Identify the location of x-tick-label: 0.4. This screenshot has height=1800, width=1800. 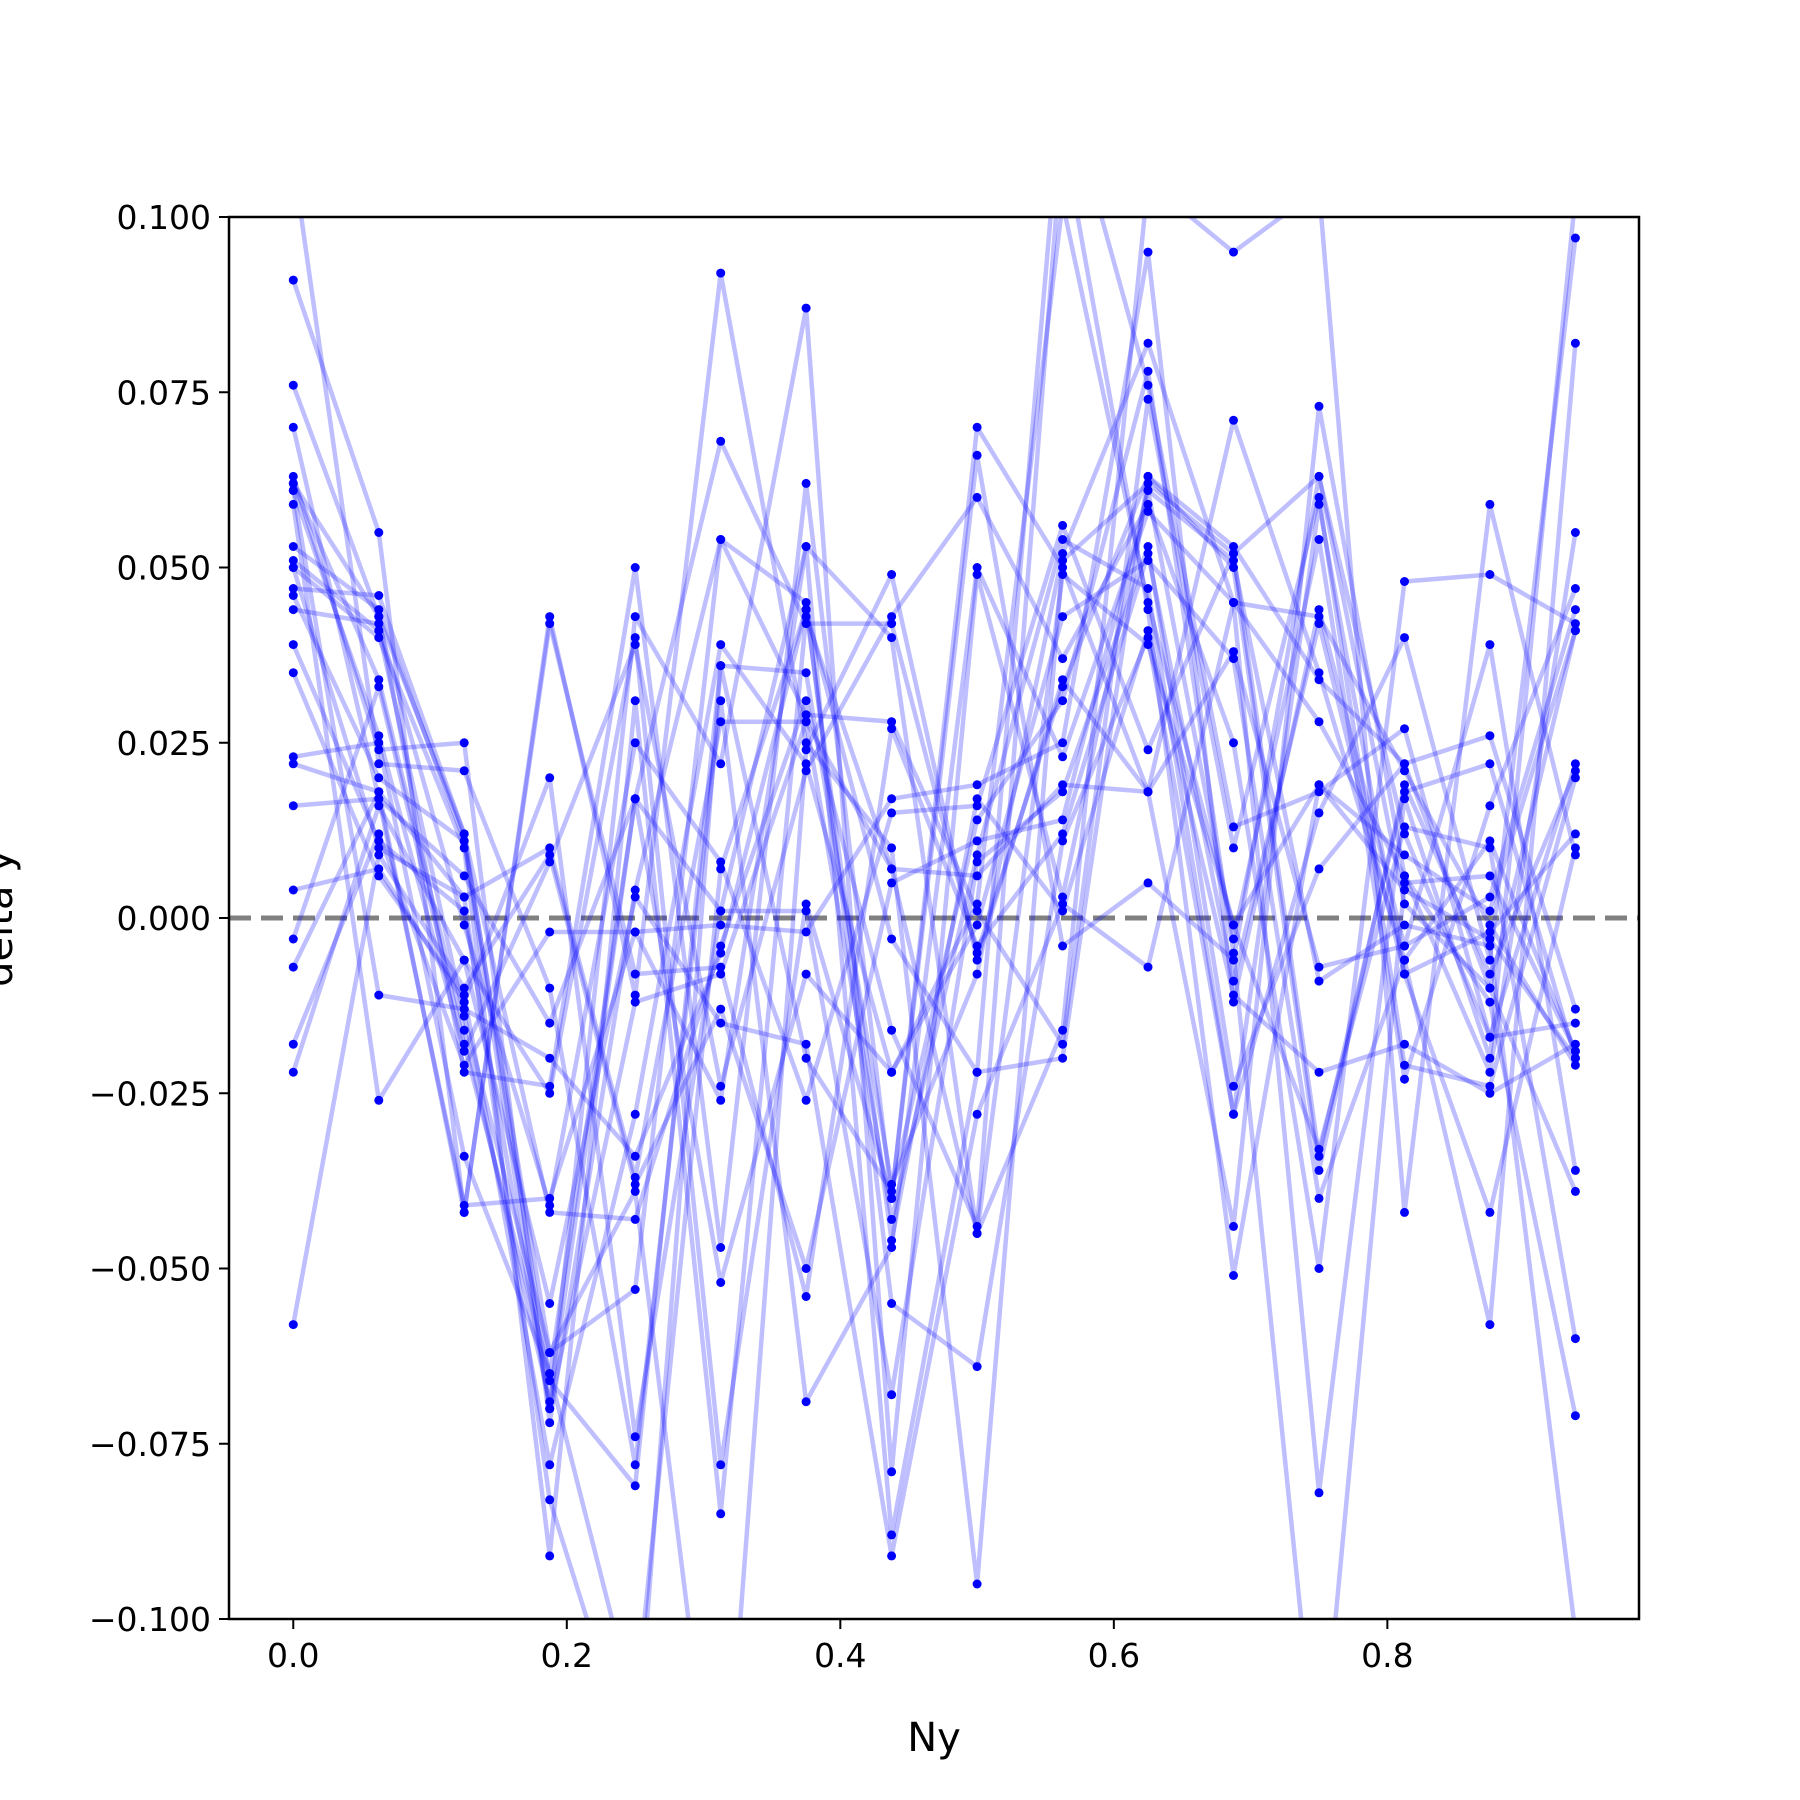
(840, 1655).